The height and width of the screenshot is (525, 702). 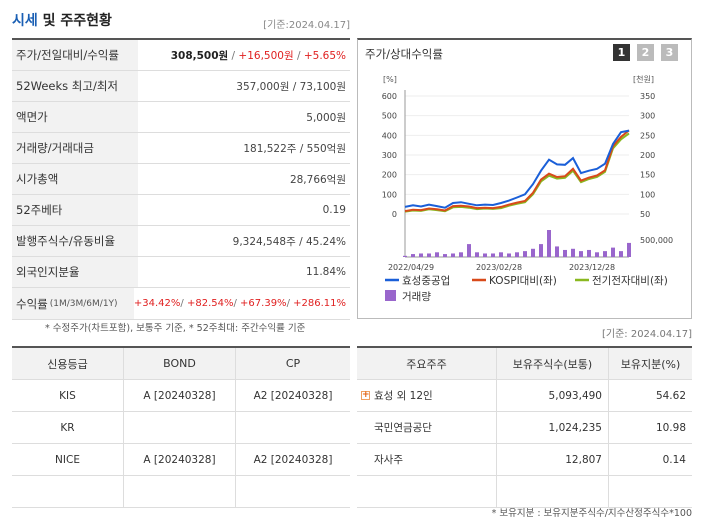 I want to click on returns-value: +34.42%/ +82.54%/ +67.39%/ +286.11%, so click(x=239, y=303).